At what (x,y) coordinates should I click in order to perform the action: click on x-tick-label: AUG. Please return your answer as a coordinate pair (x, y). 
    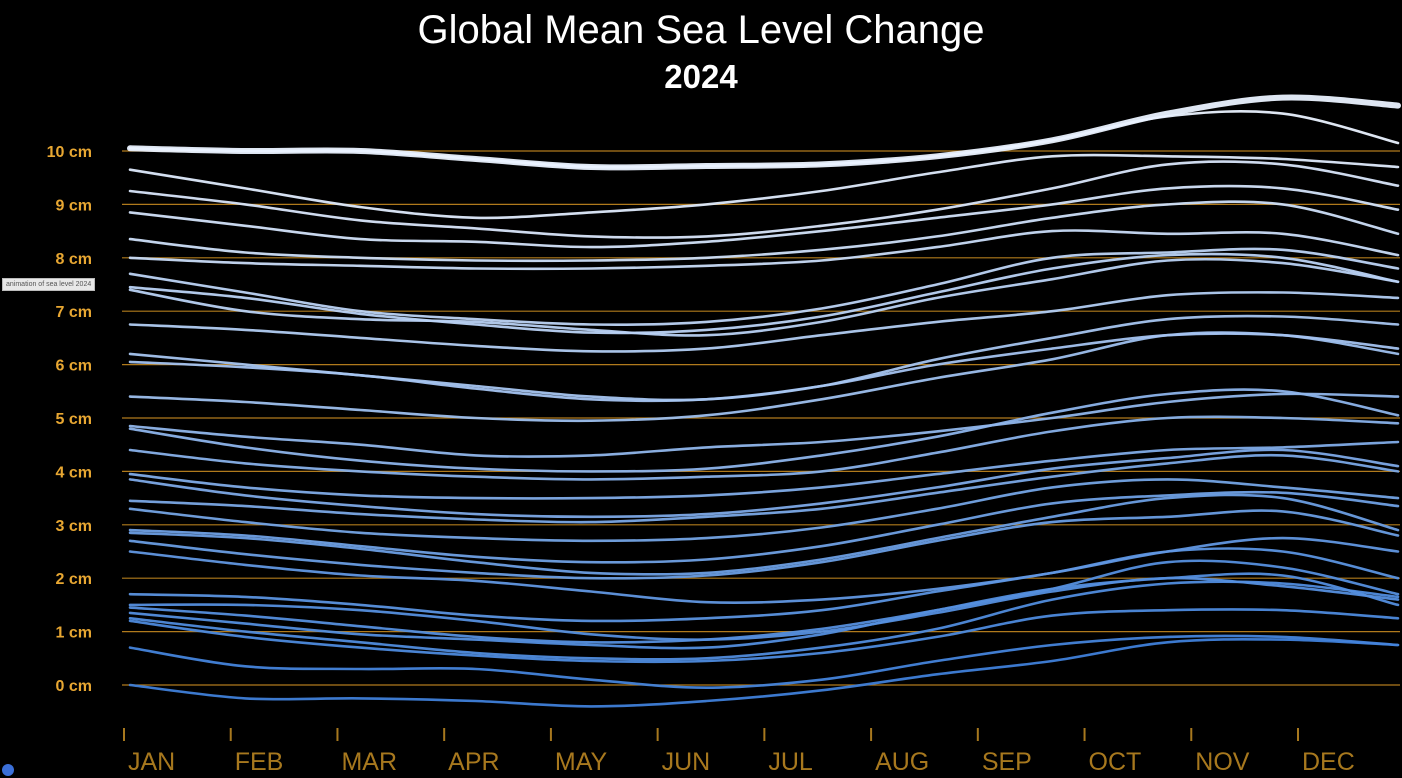
    Looking at the image, I should click on (902, 761).